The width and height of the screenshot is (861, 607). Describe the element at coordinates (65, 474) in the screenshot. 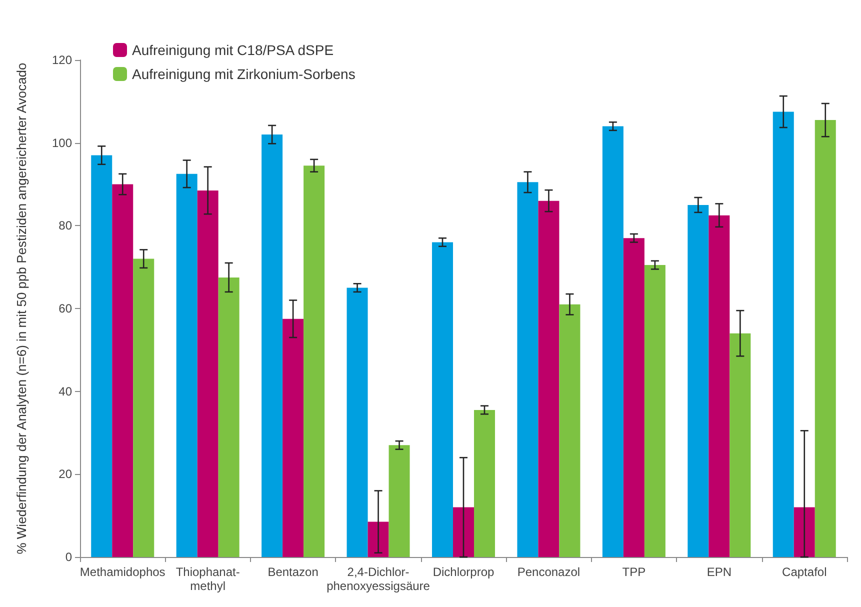

I see `y-tick-label: 20` at that location.